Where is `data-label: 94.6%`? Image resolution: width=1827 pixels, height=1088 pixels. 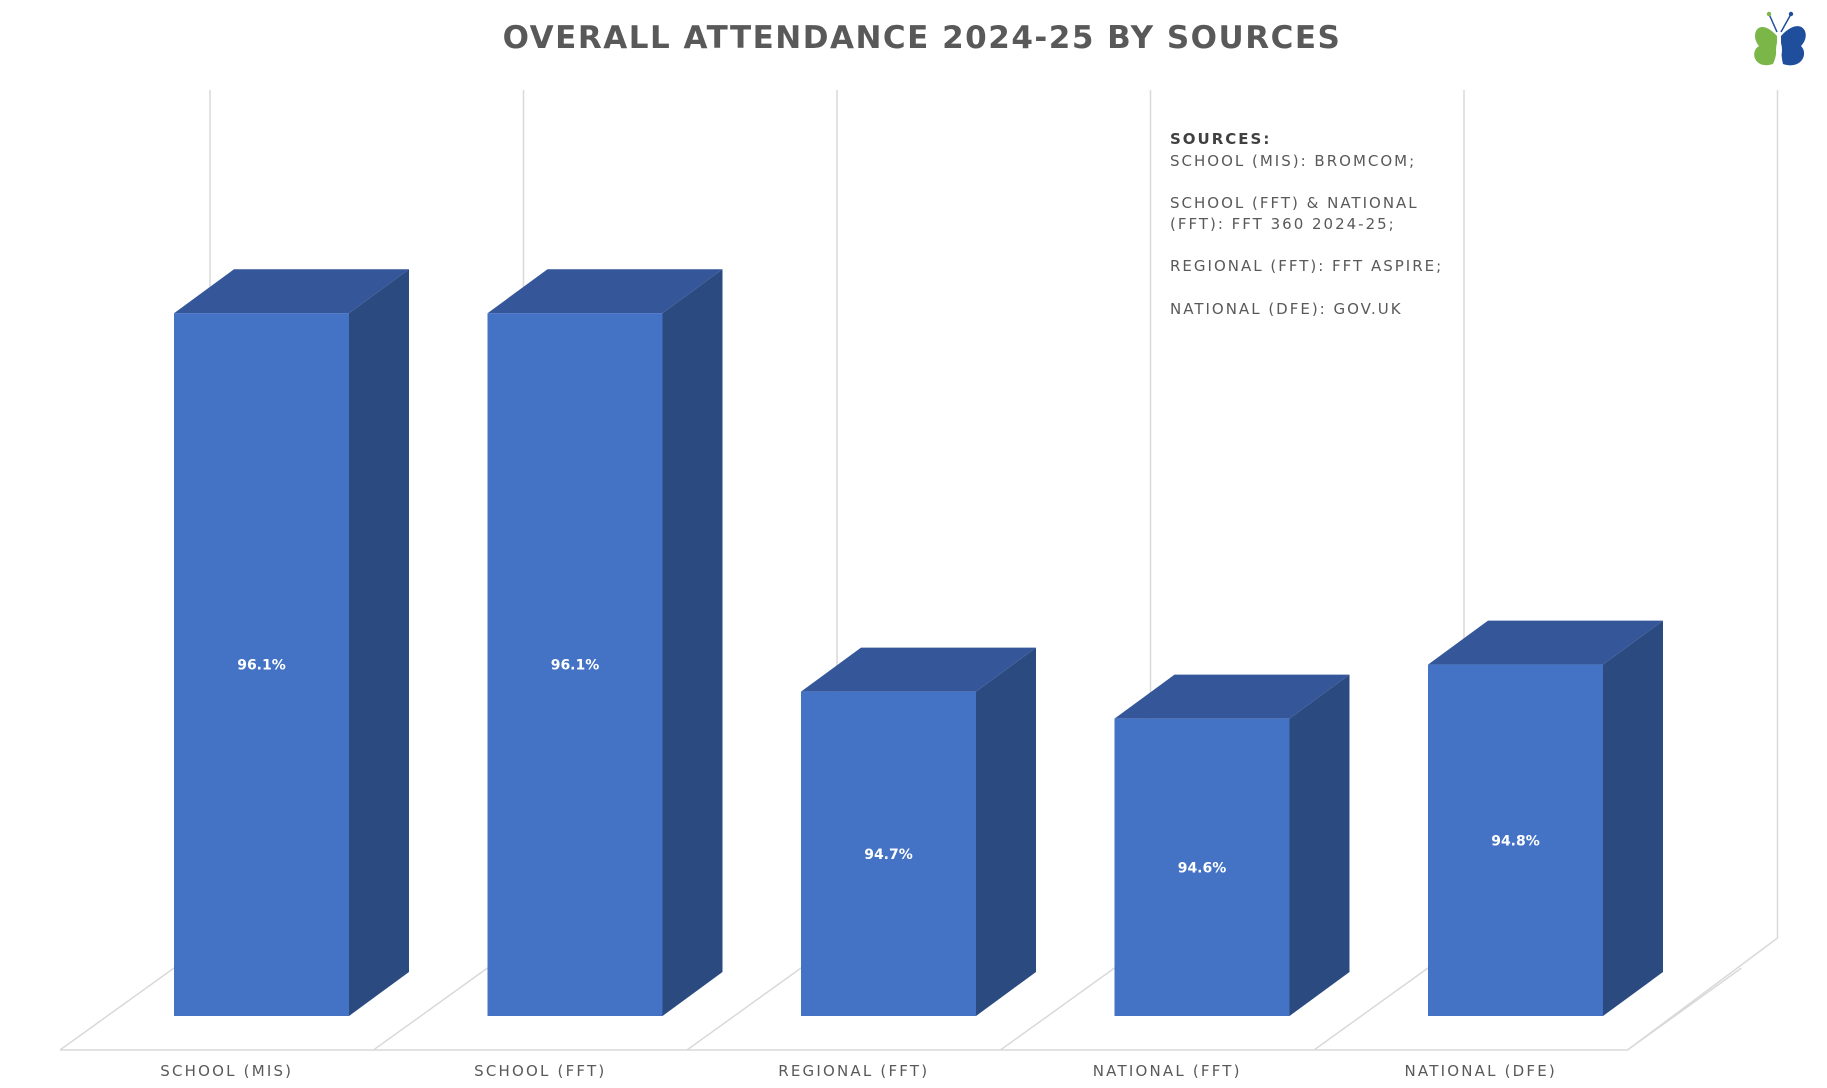
data-label: 94.6% is located at coordinates (1202, 868).